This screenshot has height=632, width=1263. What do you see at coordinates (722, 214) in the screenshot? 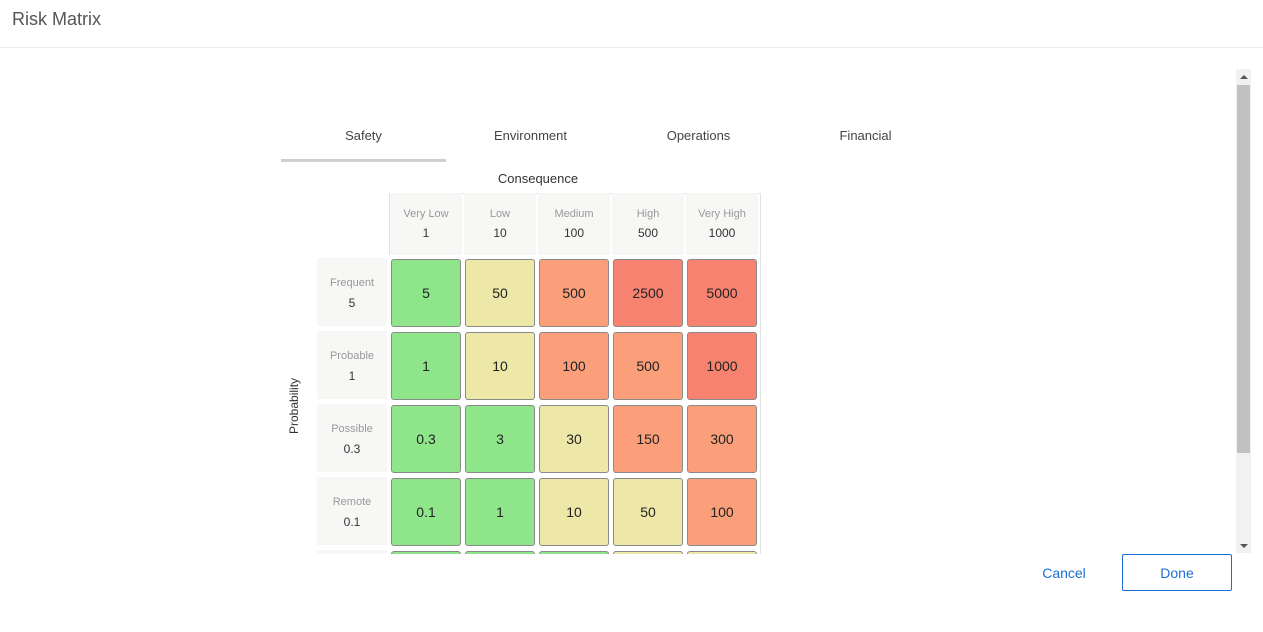
I see `column-header-name: Very High` at bounding box center [722, 214].